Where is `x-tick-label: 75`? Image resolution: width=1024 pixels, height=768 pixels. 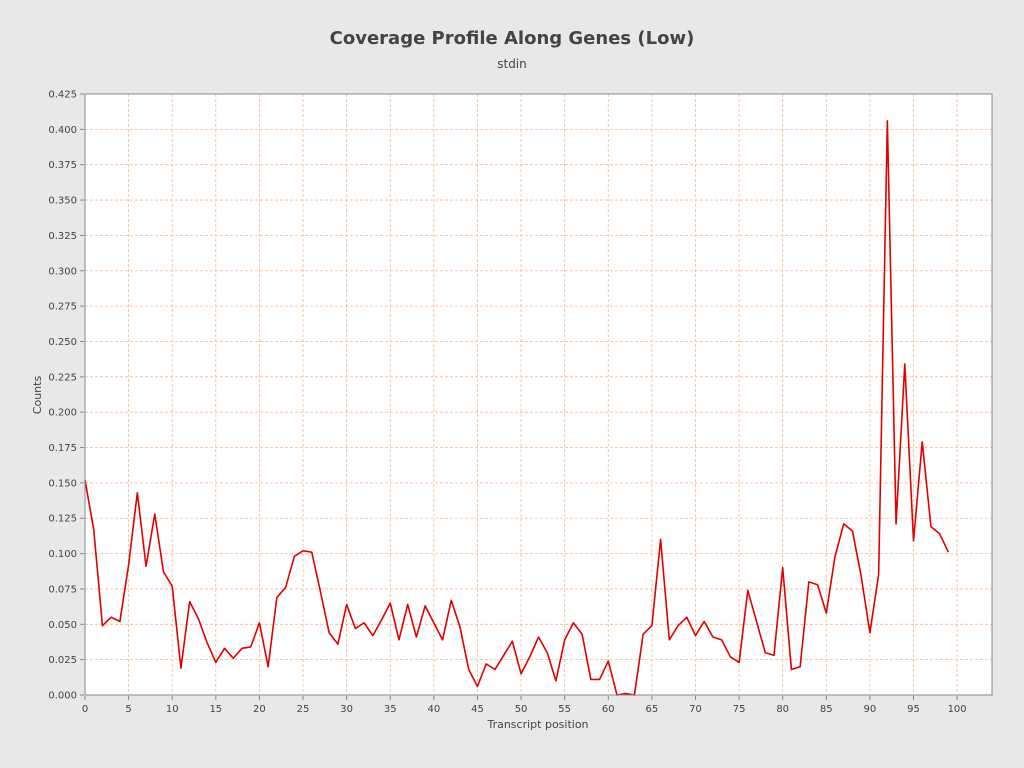
x-tick-label: 75 is located at coordinates (739, 709).